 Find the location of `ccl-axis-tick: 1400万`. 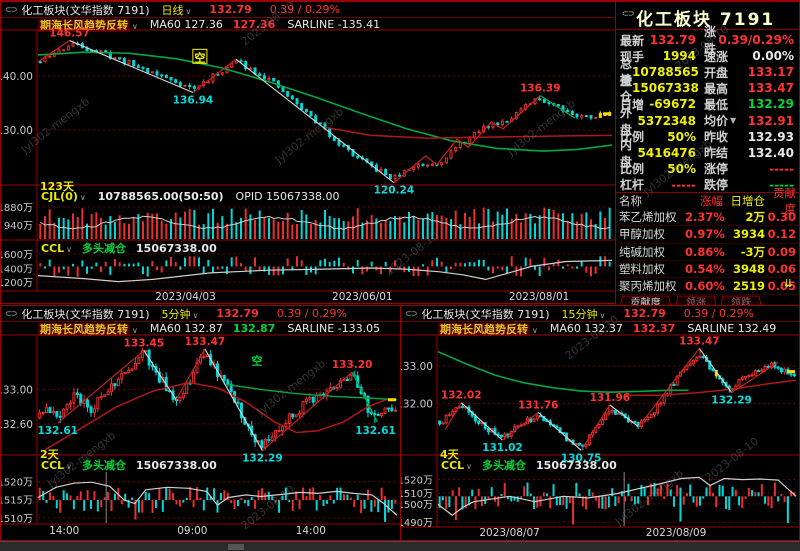

ccl-axis-tick: 1400万 is located at coordinates (17, 270).